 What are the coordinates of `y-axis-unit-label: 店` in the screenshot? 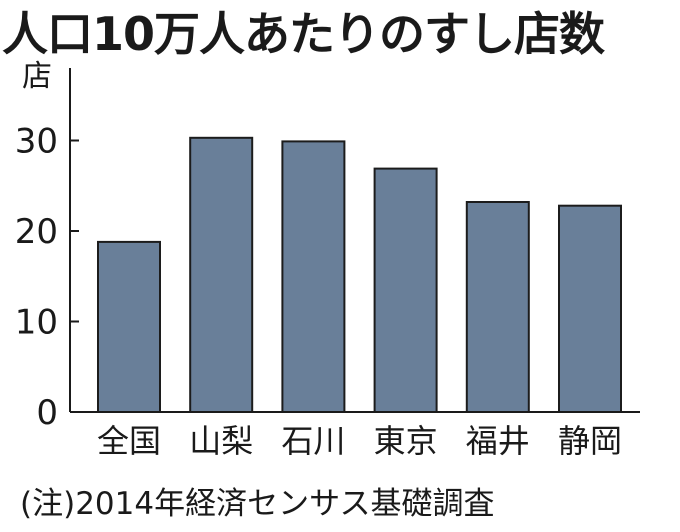 It's located at (37, 76).